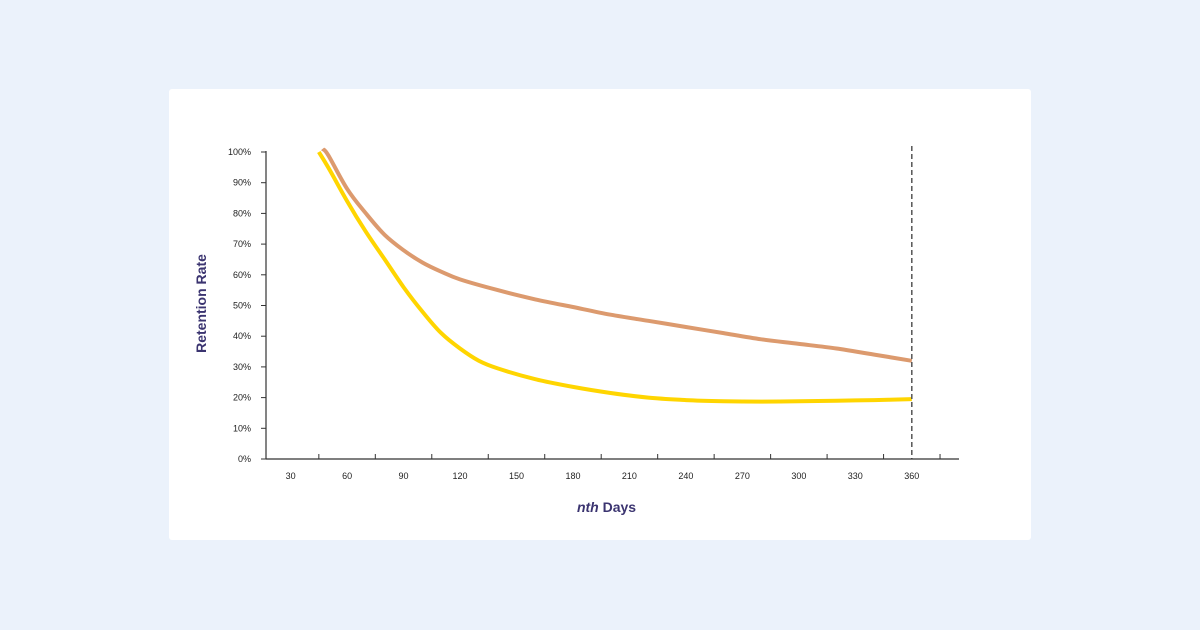  What do you see at coordinates (242, 367) in the screenshot?
I see `y-tick-label: 30%` at bounding box center [242, 367].